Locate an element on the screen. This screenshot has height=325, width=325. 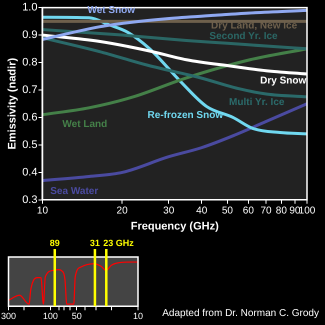
y-tick-label: 0.9 is located at coordinates (30, 35).